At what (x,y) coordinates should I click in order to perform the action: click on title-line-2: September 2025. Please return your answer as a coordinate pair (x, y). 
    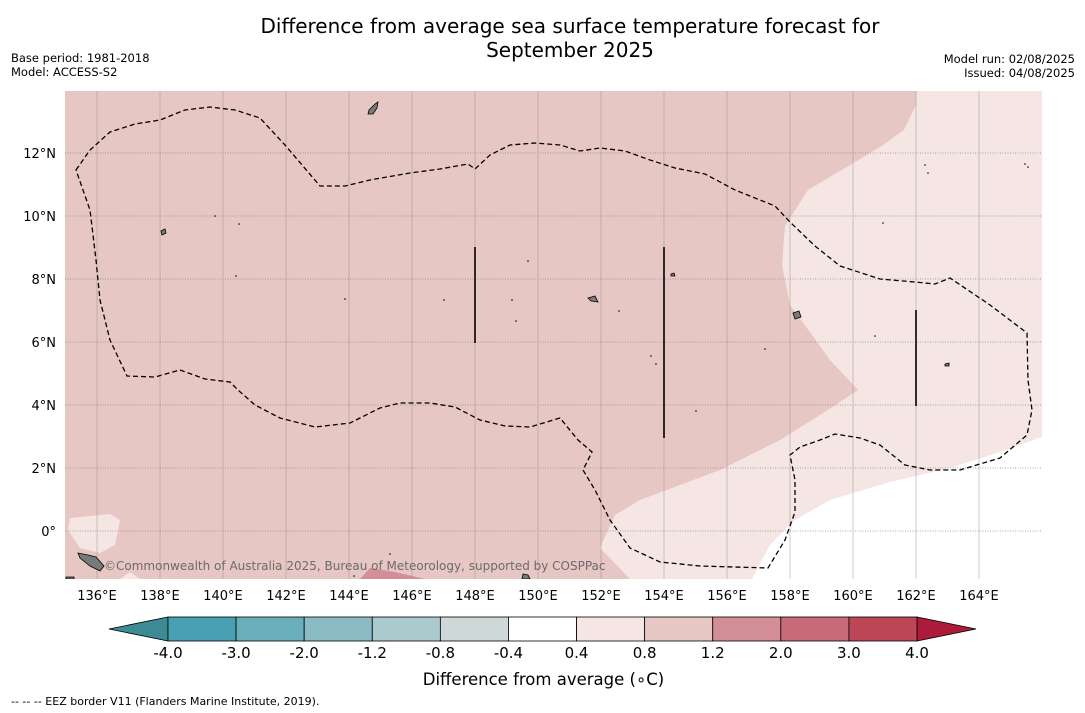
    Looking at the image, I should click on (570, 50).